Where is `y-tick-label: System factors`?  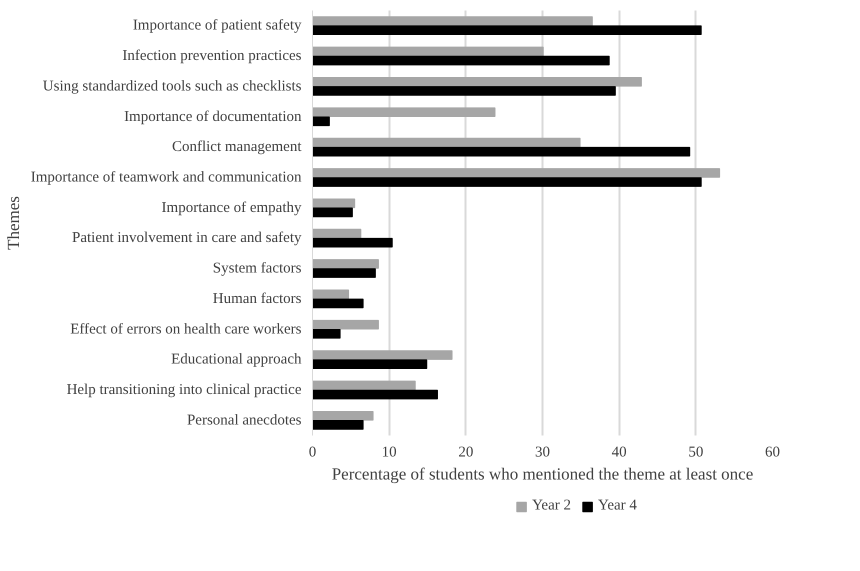 y-tick-label: System factors is located at coordinates (257, 268).